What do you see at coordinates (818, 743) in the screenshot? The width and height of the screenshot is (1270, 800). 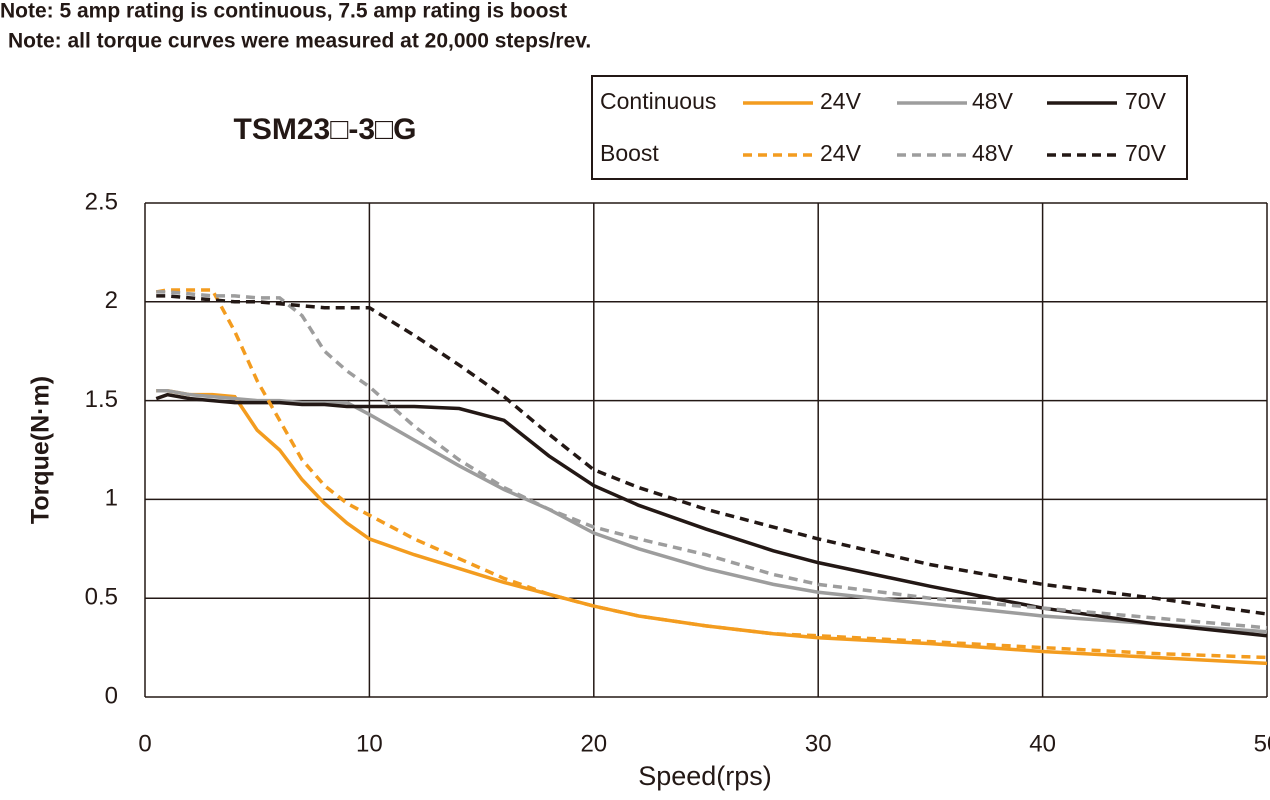 I see `x-tick-label: 30` at bounding box center [818, 743].